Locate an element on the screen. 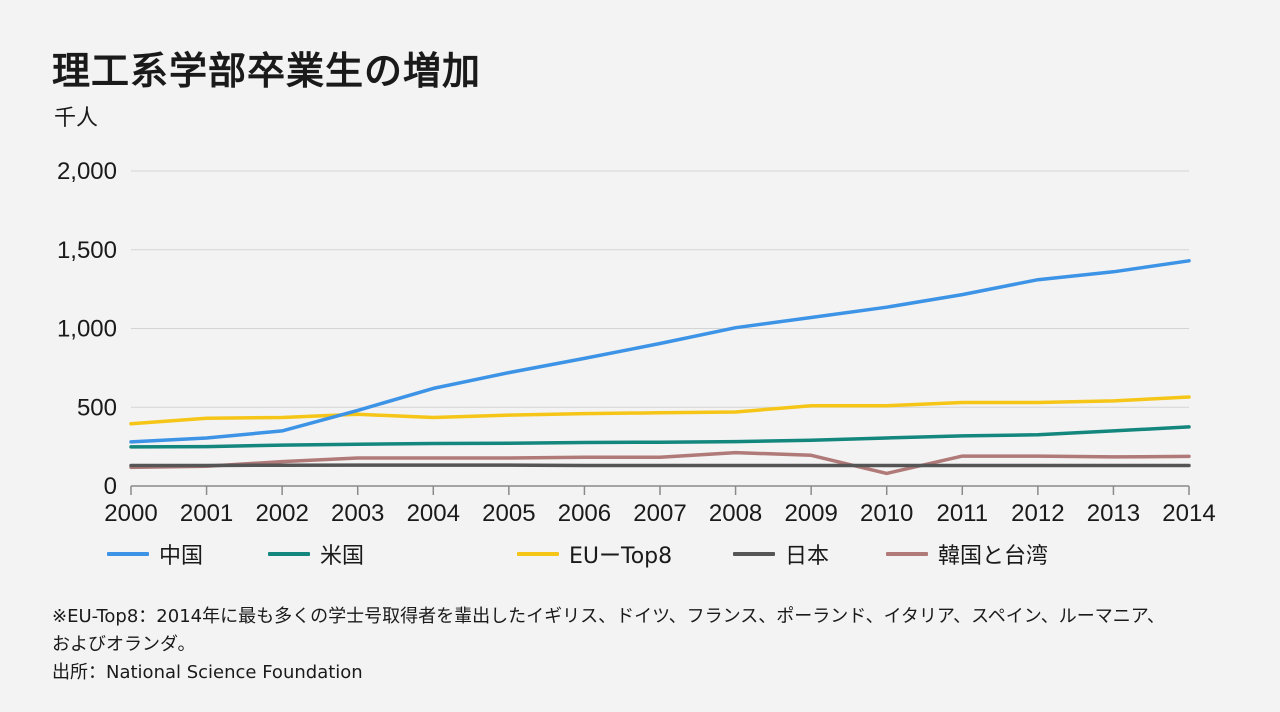 This screenshot has height=712, width=1280. x-tick-label: 2008 is located at coordinates (735, 513).